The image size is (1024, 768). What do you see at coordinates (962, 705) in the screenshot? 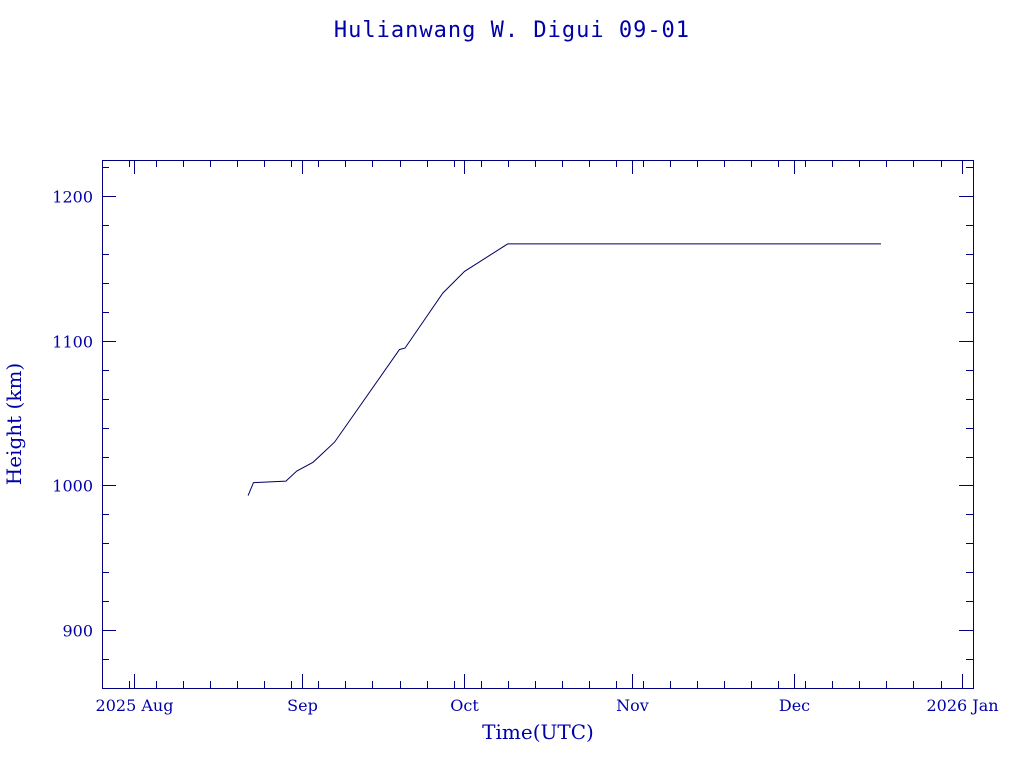
I see `x-tick-label: 2026 Jan` at bounding box center [962, 705].